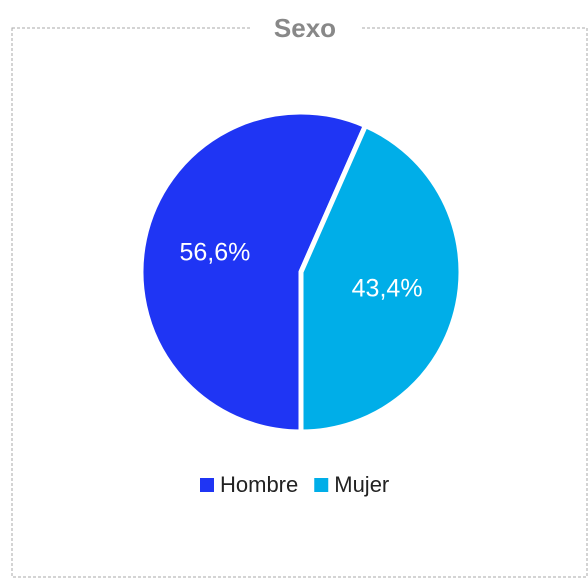 This screenshot has height=578, width=588. I want to click on chart-title: Sexo, so click(305, 28).